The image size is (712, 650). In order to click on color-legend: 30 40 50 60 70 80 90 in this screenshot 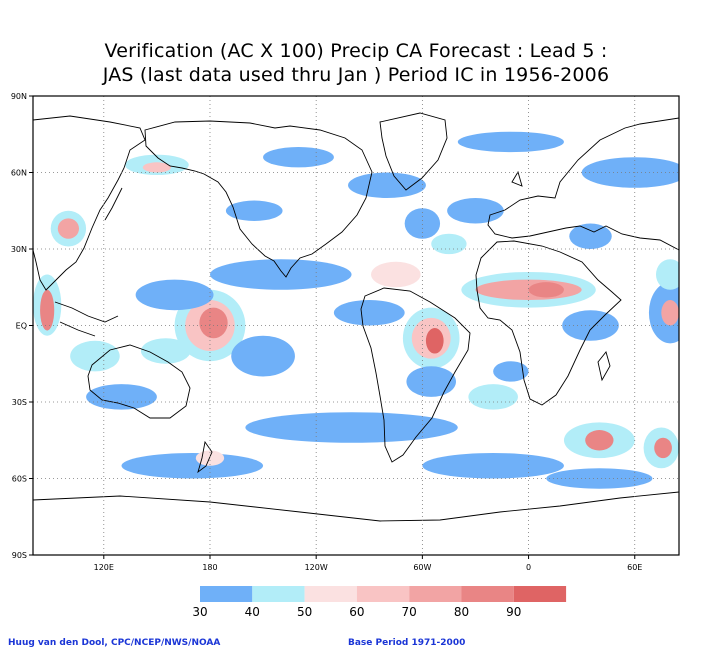, I will do `click(379, 602)`.